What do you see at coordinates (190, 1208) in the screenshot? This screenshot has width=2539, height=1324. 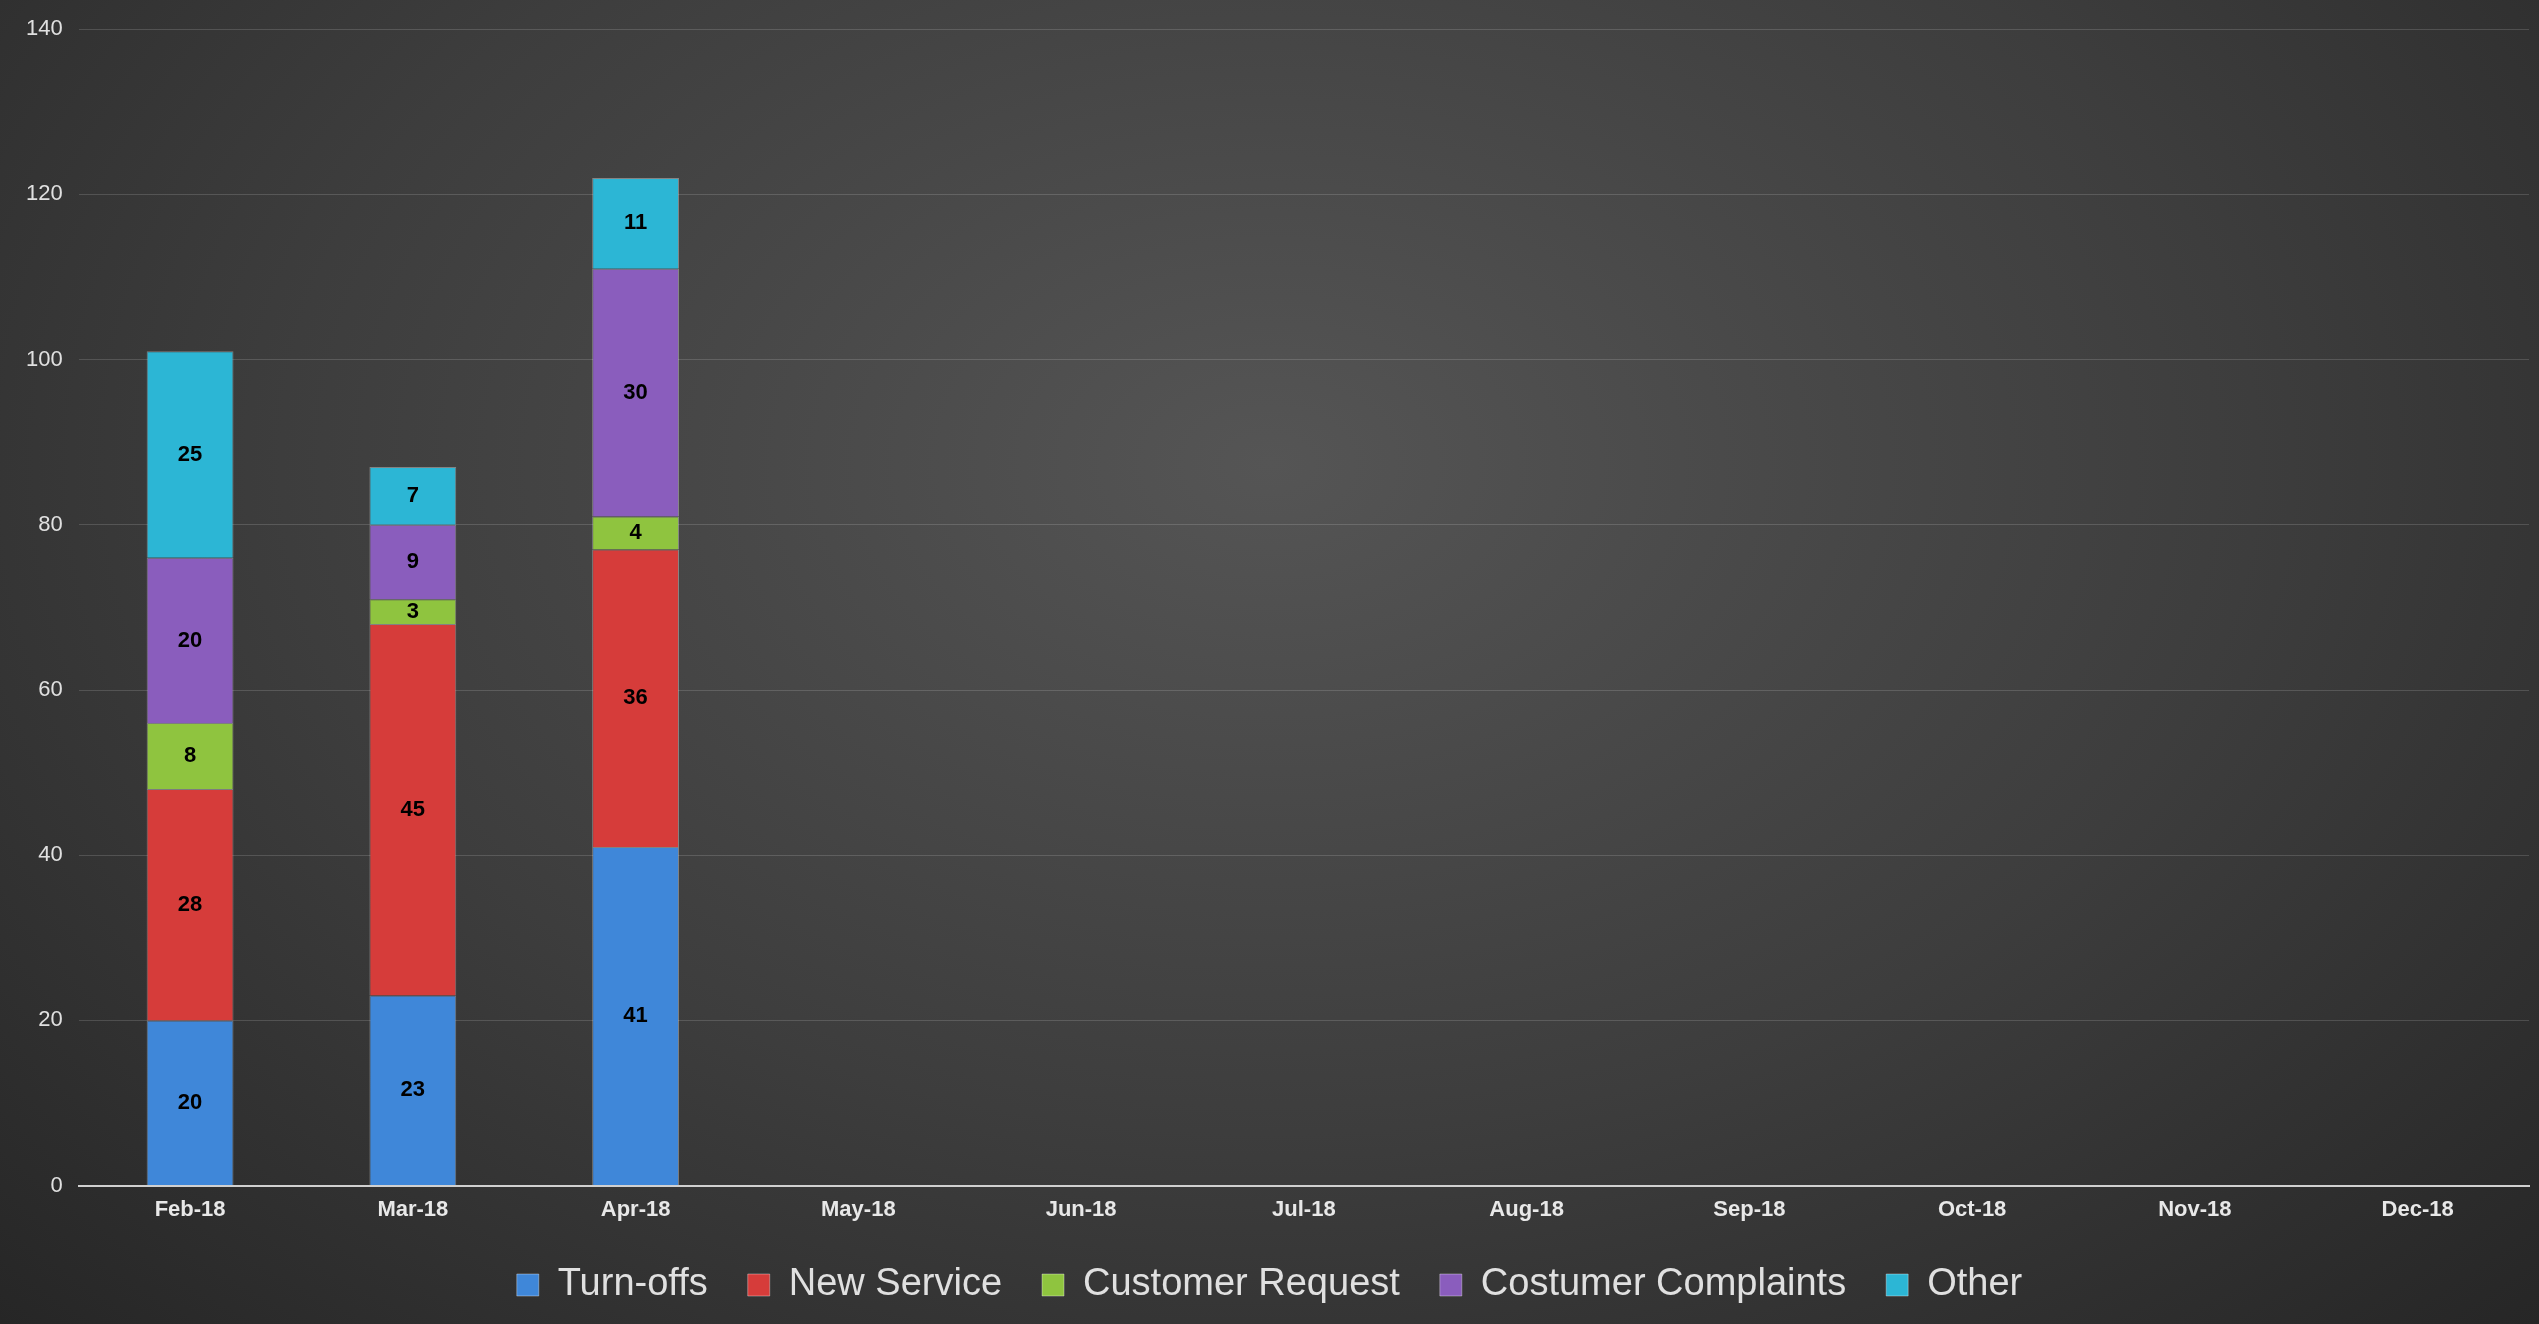 I see `x-tick-label: Feb-18` at bounding box center [190, 1208].